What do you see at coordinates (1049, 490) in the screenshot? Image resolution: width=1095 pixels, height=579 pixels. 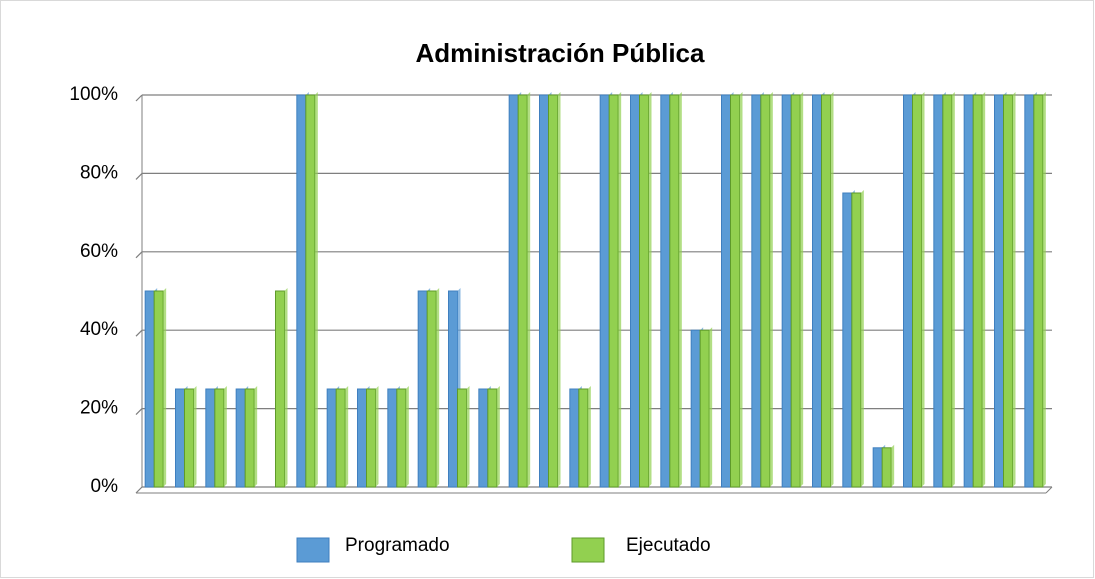 I see `floor-line-right` at bounding box center [1049, 490].